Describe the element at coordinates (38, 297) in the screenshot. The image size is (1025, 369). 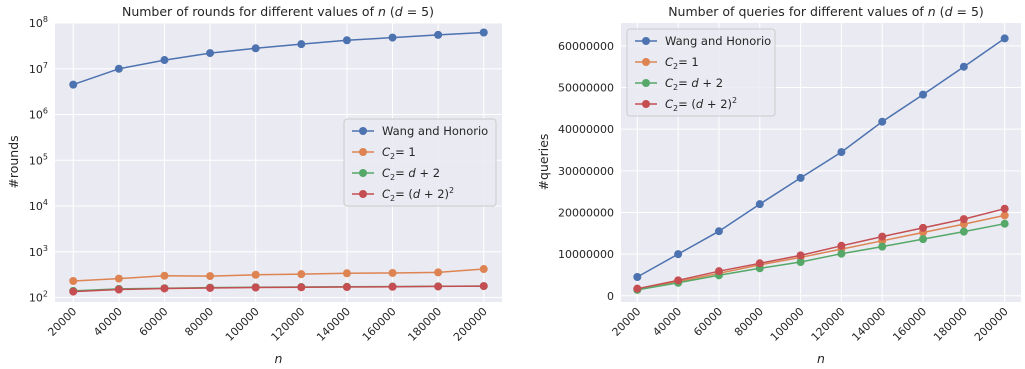
I see `y-tick-label: 10²` at that location.